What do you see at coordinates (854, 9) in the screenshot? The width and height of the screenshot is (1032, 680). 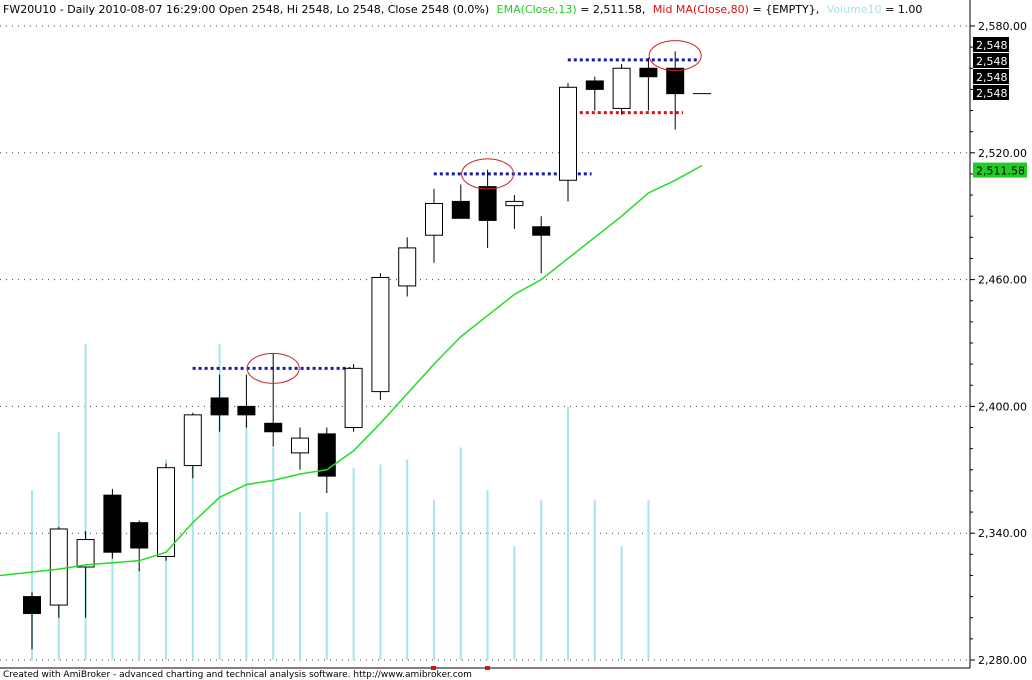 I see `volume-legend-label: Volume10` at bounding box center [854, 9].